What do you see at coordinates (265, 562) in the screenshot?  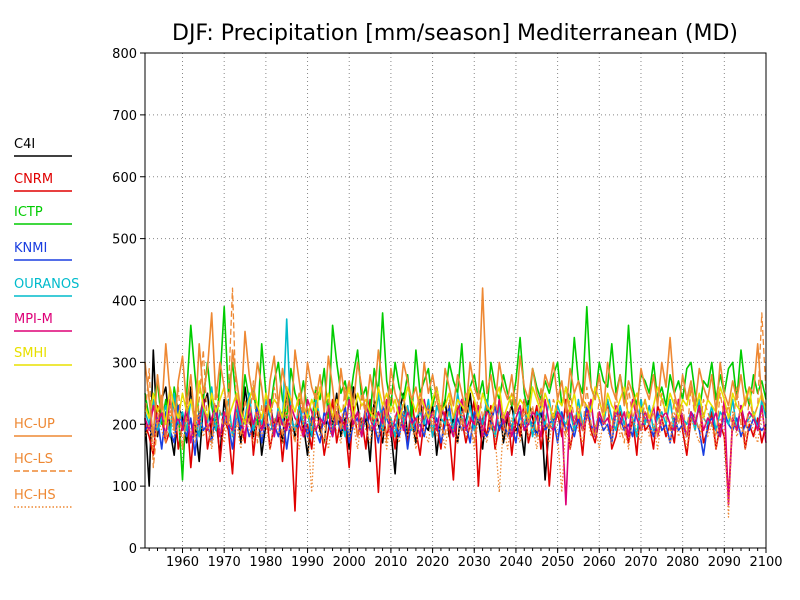 I see `x-tick-label: 1980` at bounding box center [265, 562].